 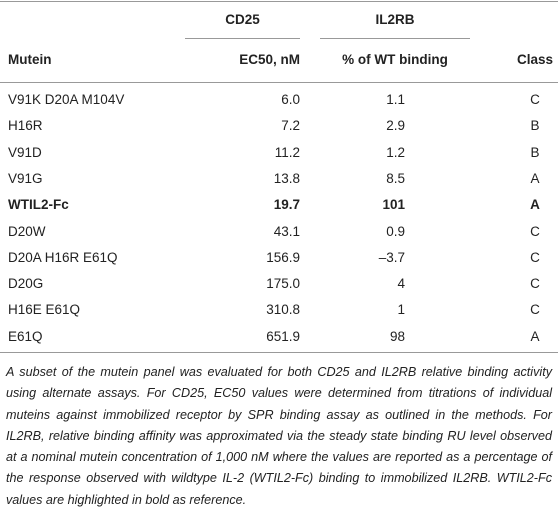 I want to click on ec50-cell: 7.2, so click(x=290, y=126).